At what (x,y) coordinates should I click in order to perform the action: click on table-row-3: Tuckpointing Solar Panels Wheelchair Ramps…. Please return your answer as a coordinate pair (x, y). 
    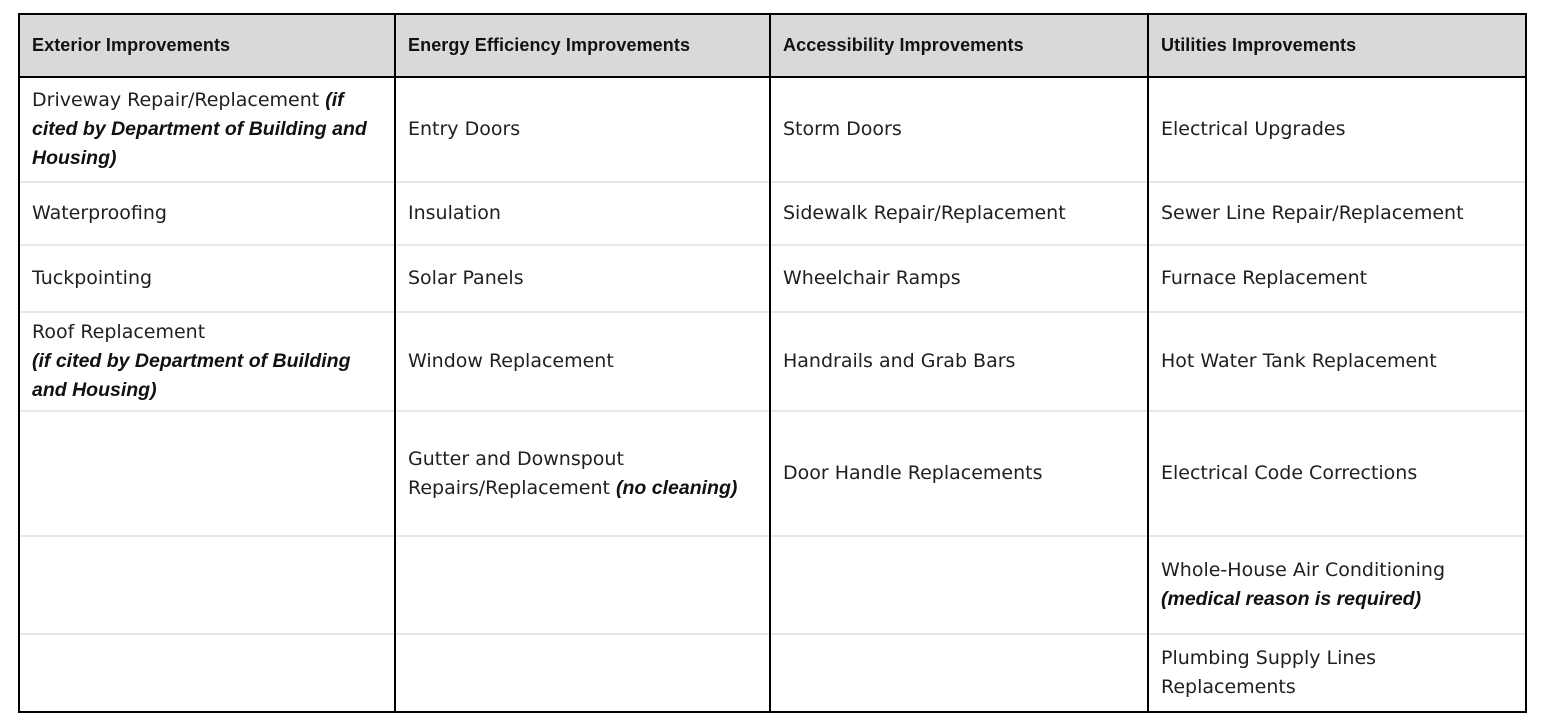
    Looking at the image, I should click on (772, 278).